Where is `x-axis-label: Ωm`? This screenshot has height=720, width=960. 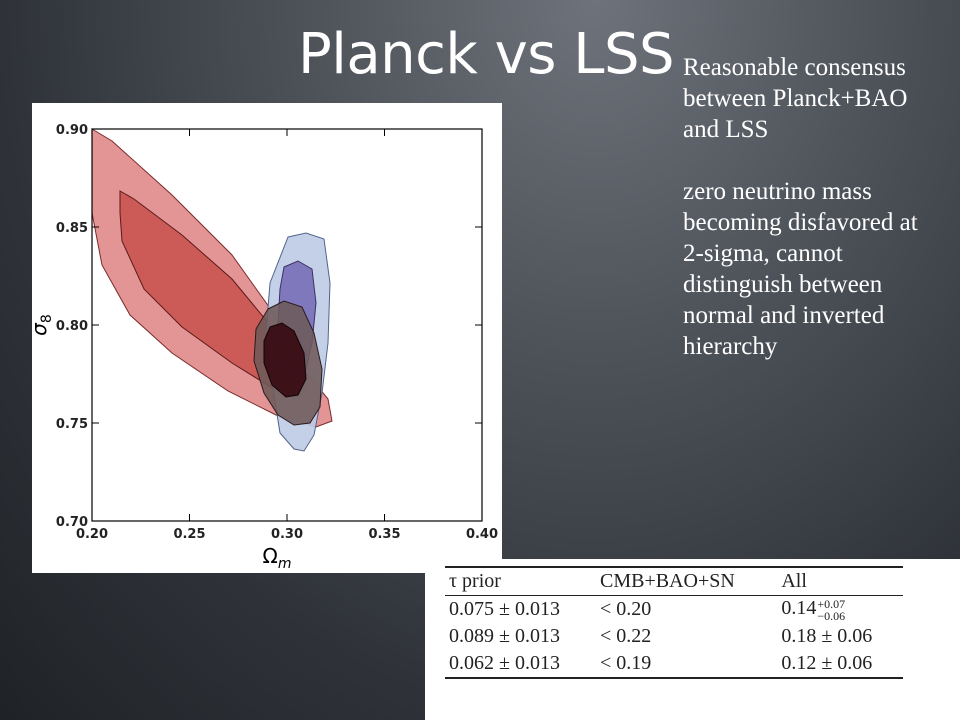 x-axis-label: Ωm is located at coordinates (277, 558).